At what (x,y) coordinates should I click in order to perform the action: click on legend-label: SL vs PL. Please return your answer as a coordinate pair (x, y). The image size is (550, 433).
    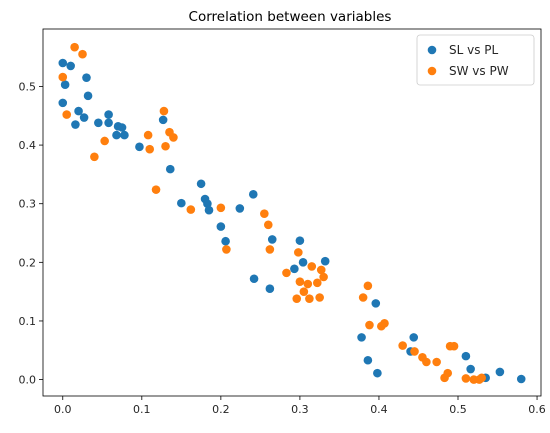
    Looking at the image, I should click on (474, 50).